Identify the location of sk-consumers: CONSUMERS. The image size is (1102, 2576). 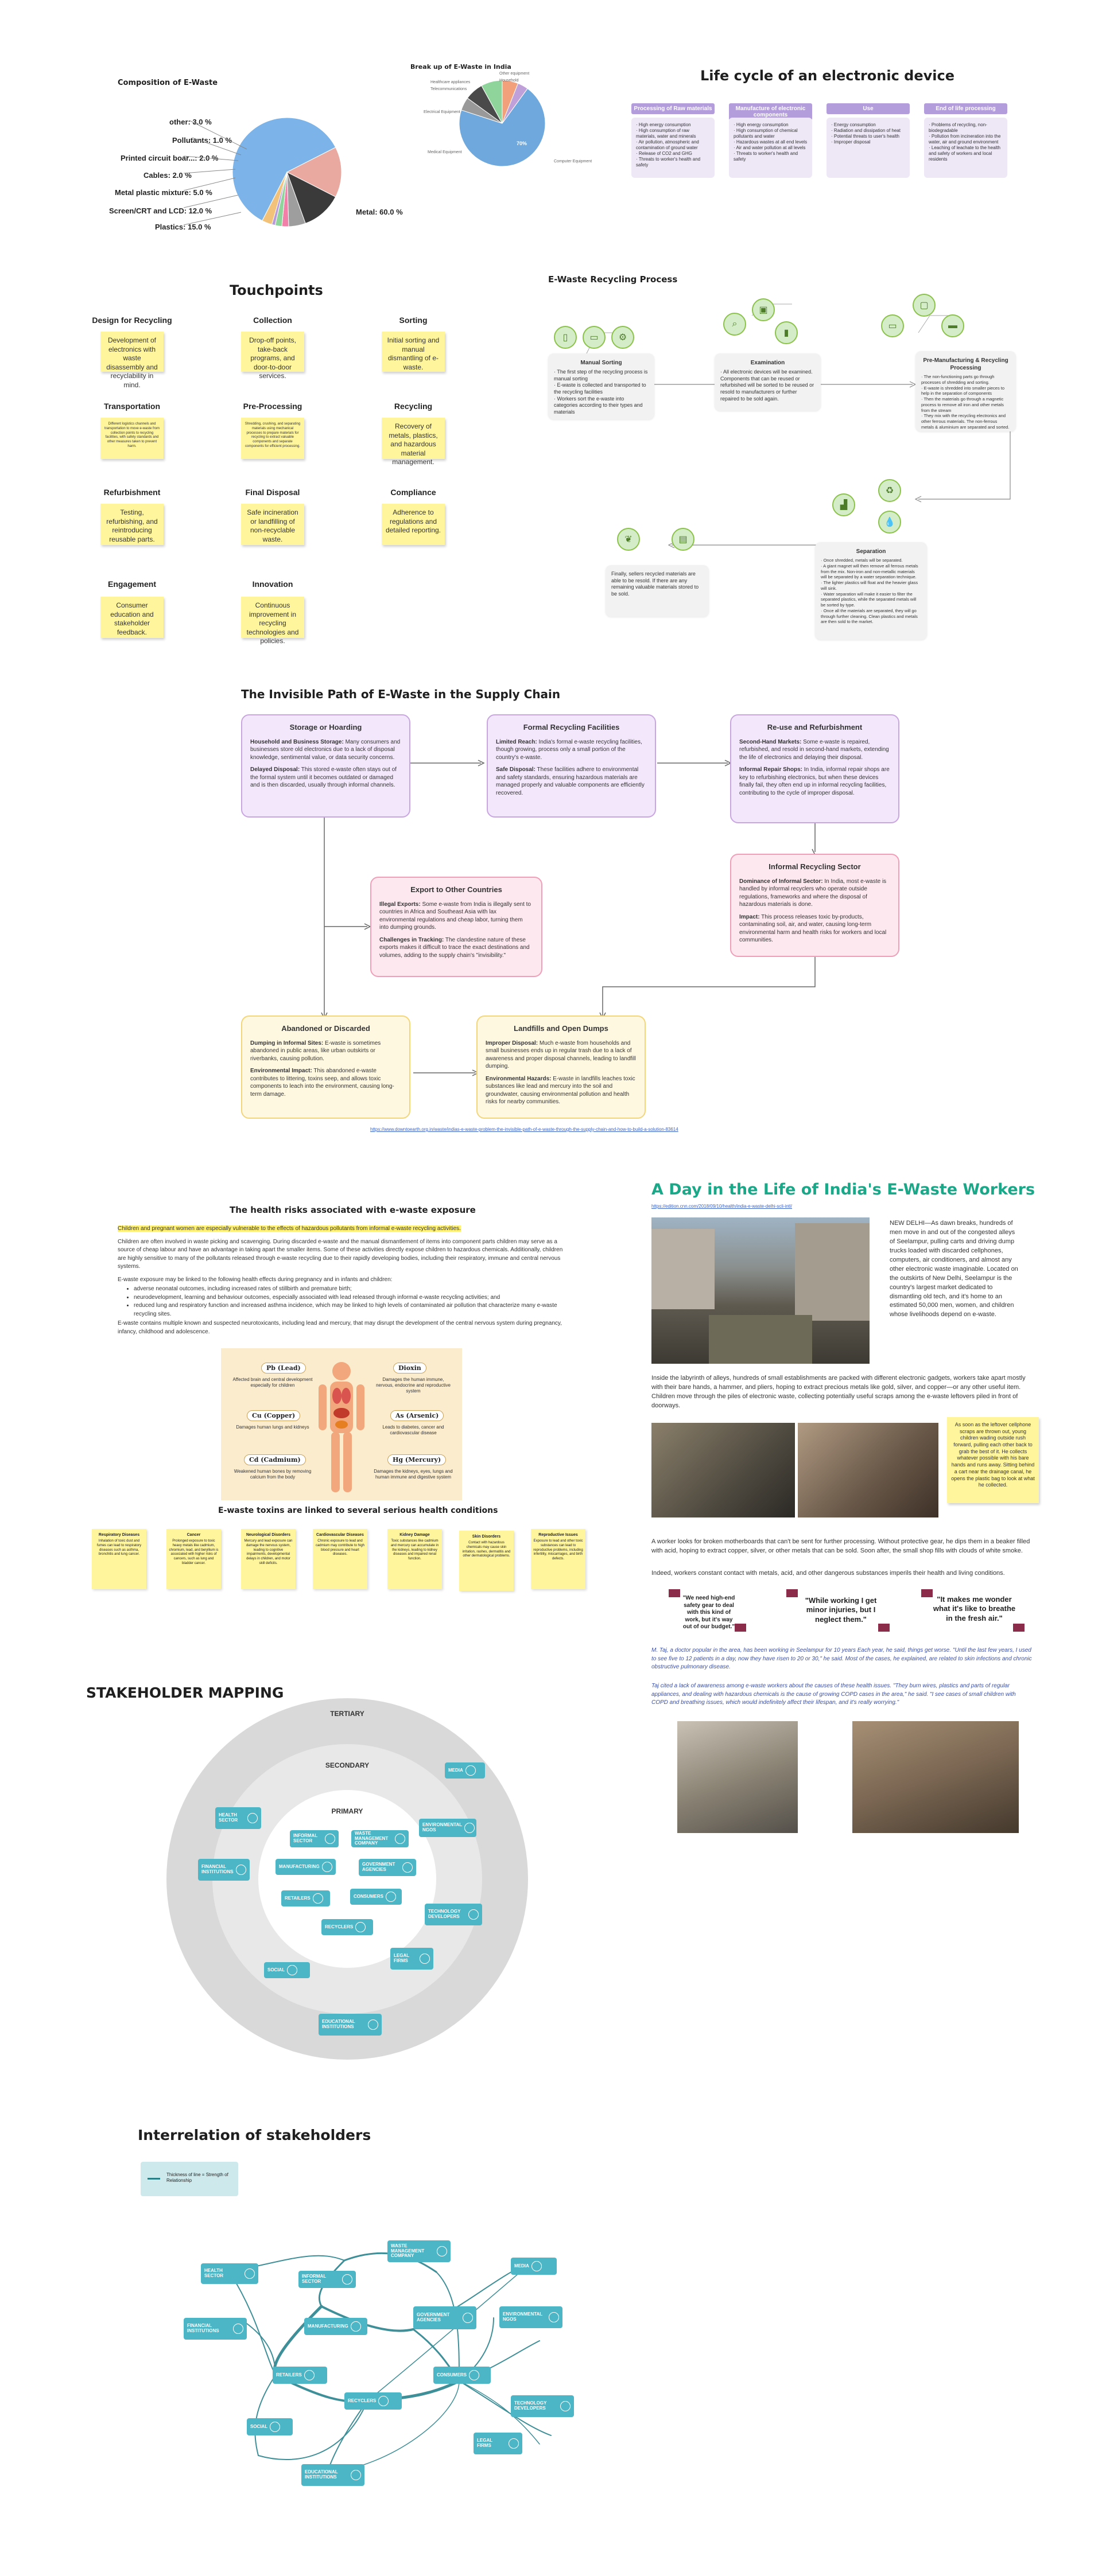
(376, 1897).